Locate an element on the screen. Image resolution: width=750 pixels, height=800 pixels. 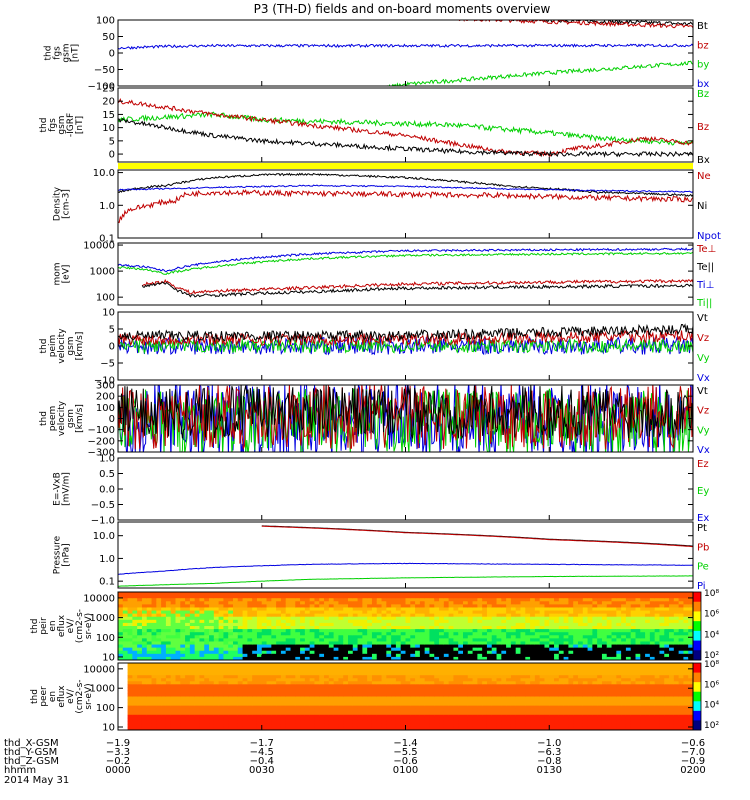
y-tick-label: 50 is located at coordinates (108, 37).